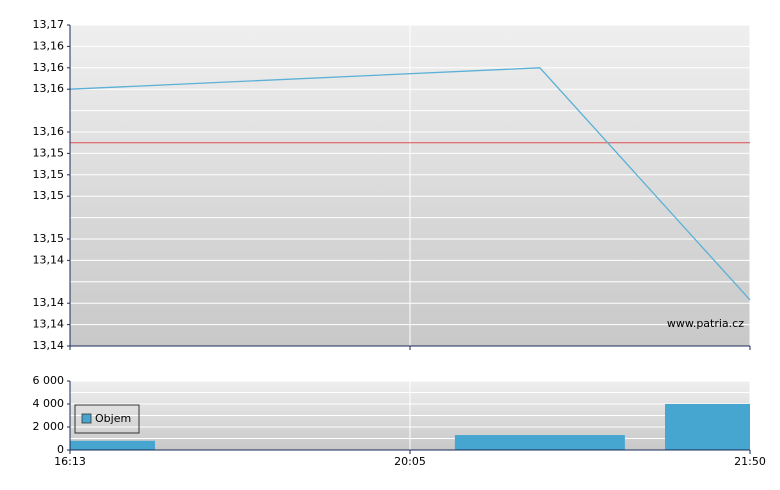 The height and width of the screenshot is (490, 780). I want to click on legend-swatch, so click(86, 418).